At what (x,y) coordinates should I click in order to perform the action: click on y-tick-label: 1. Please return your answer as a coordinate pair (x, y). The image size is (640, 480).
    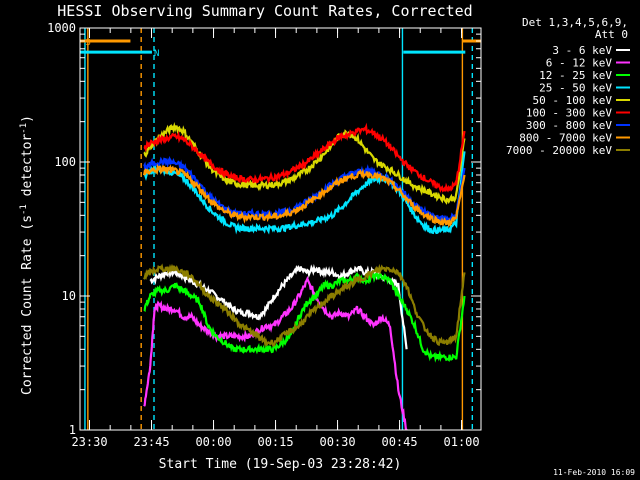
    Looking at the image, I should click on (72, 430).